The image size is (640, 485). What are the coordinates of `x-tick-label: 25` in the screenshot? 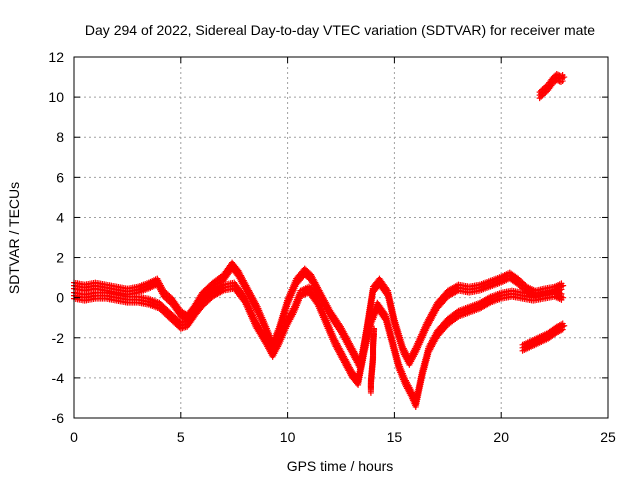 It's located at (608, 437).